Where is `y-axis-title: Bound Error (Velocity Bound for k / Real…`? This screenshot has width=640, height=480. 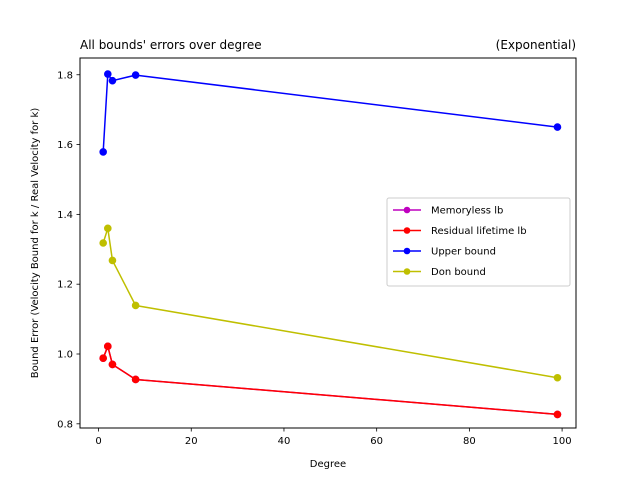
y-axis-title: Bound Error (Velocity Bound for k / Real… is located at coordinates (35, 243).